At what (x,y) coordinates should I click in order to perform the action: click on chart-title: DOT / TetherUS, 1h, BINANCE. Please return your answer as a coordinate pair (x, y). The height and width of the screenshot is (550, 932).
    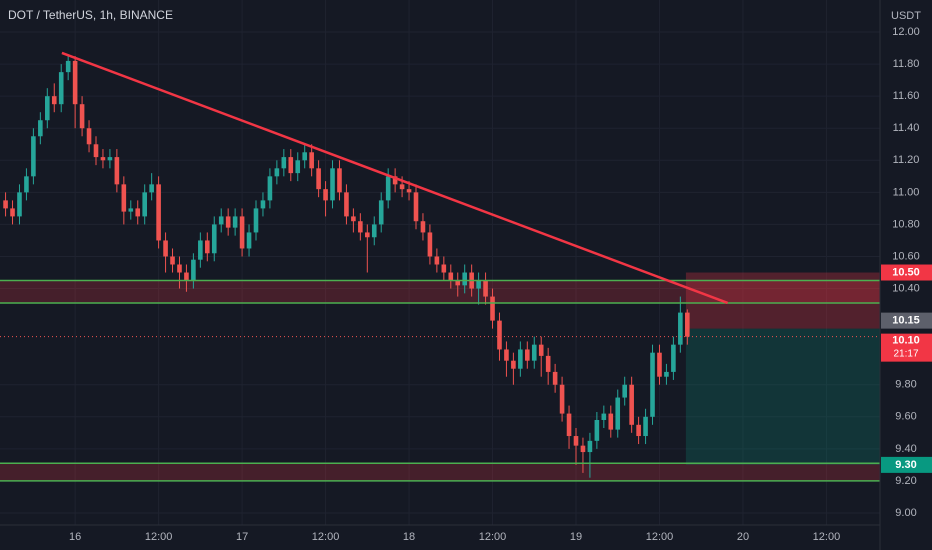
    Looking at the image, I should click on (90, 15).